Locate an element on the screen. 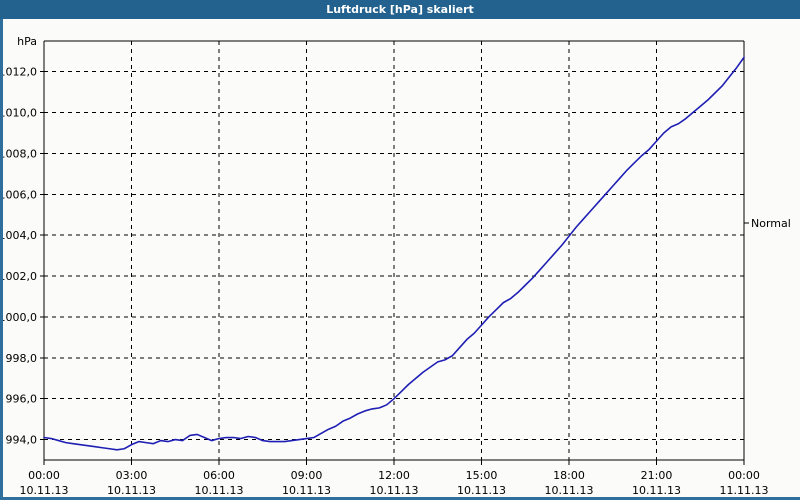 The width and height of the screenshot is (800, 500). x-axis-time-label: 15:00 is located at coordinates (482, 475).